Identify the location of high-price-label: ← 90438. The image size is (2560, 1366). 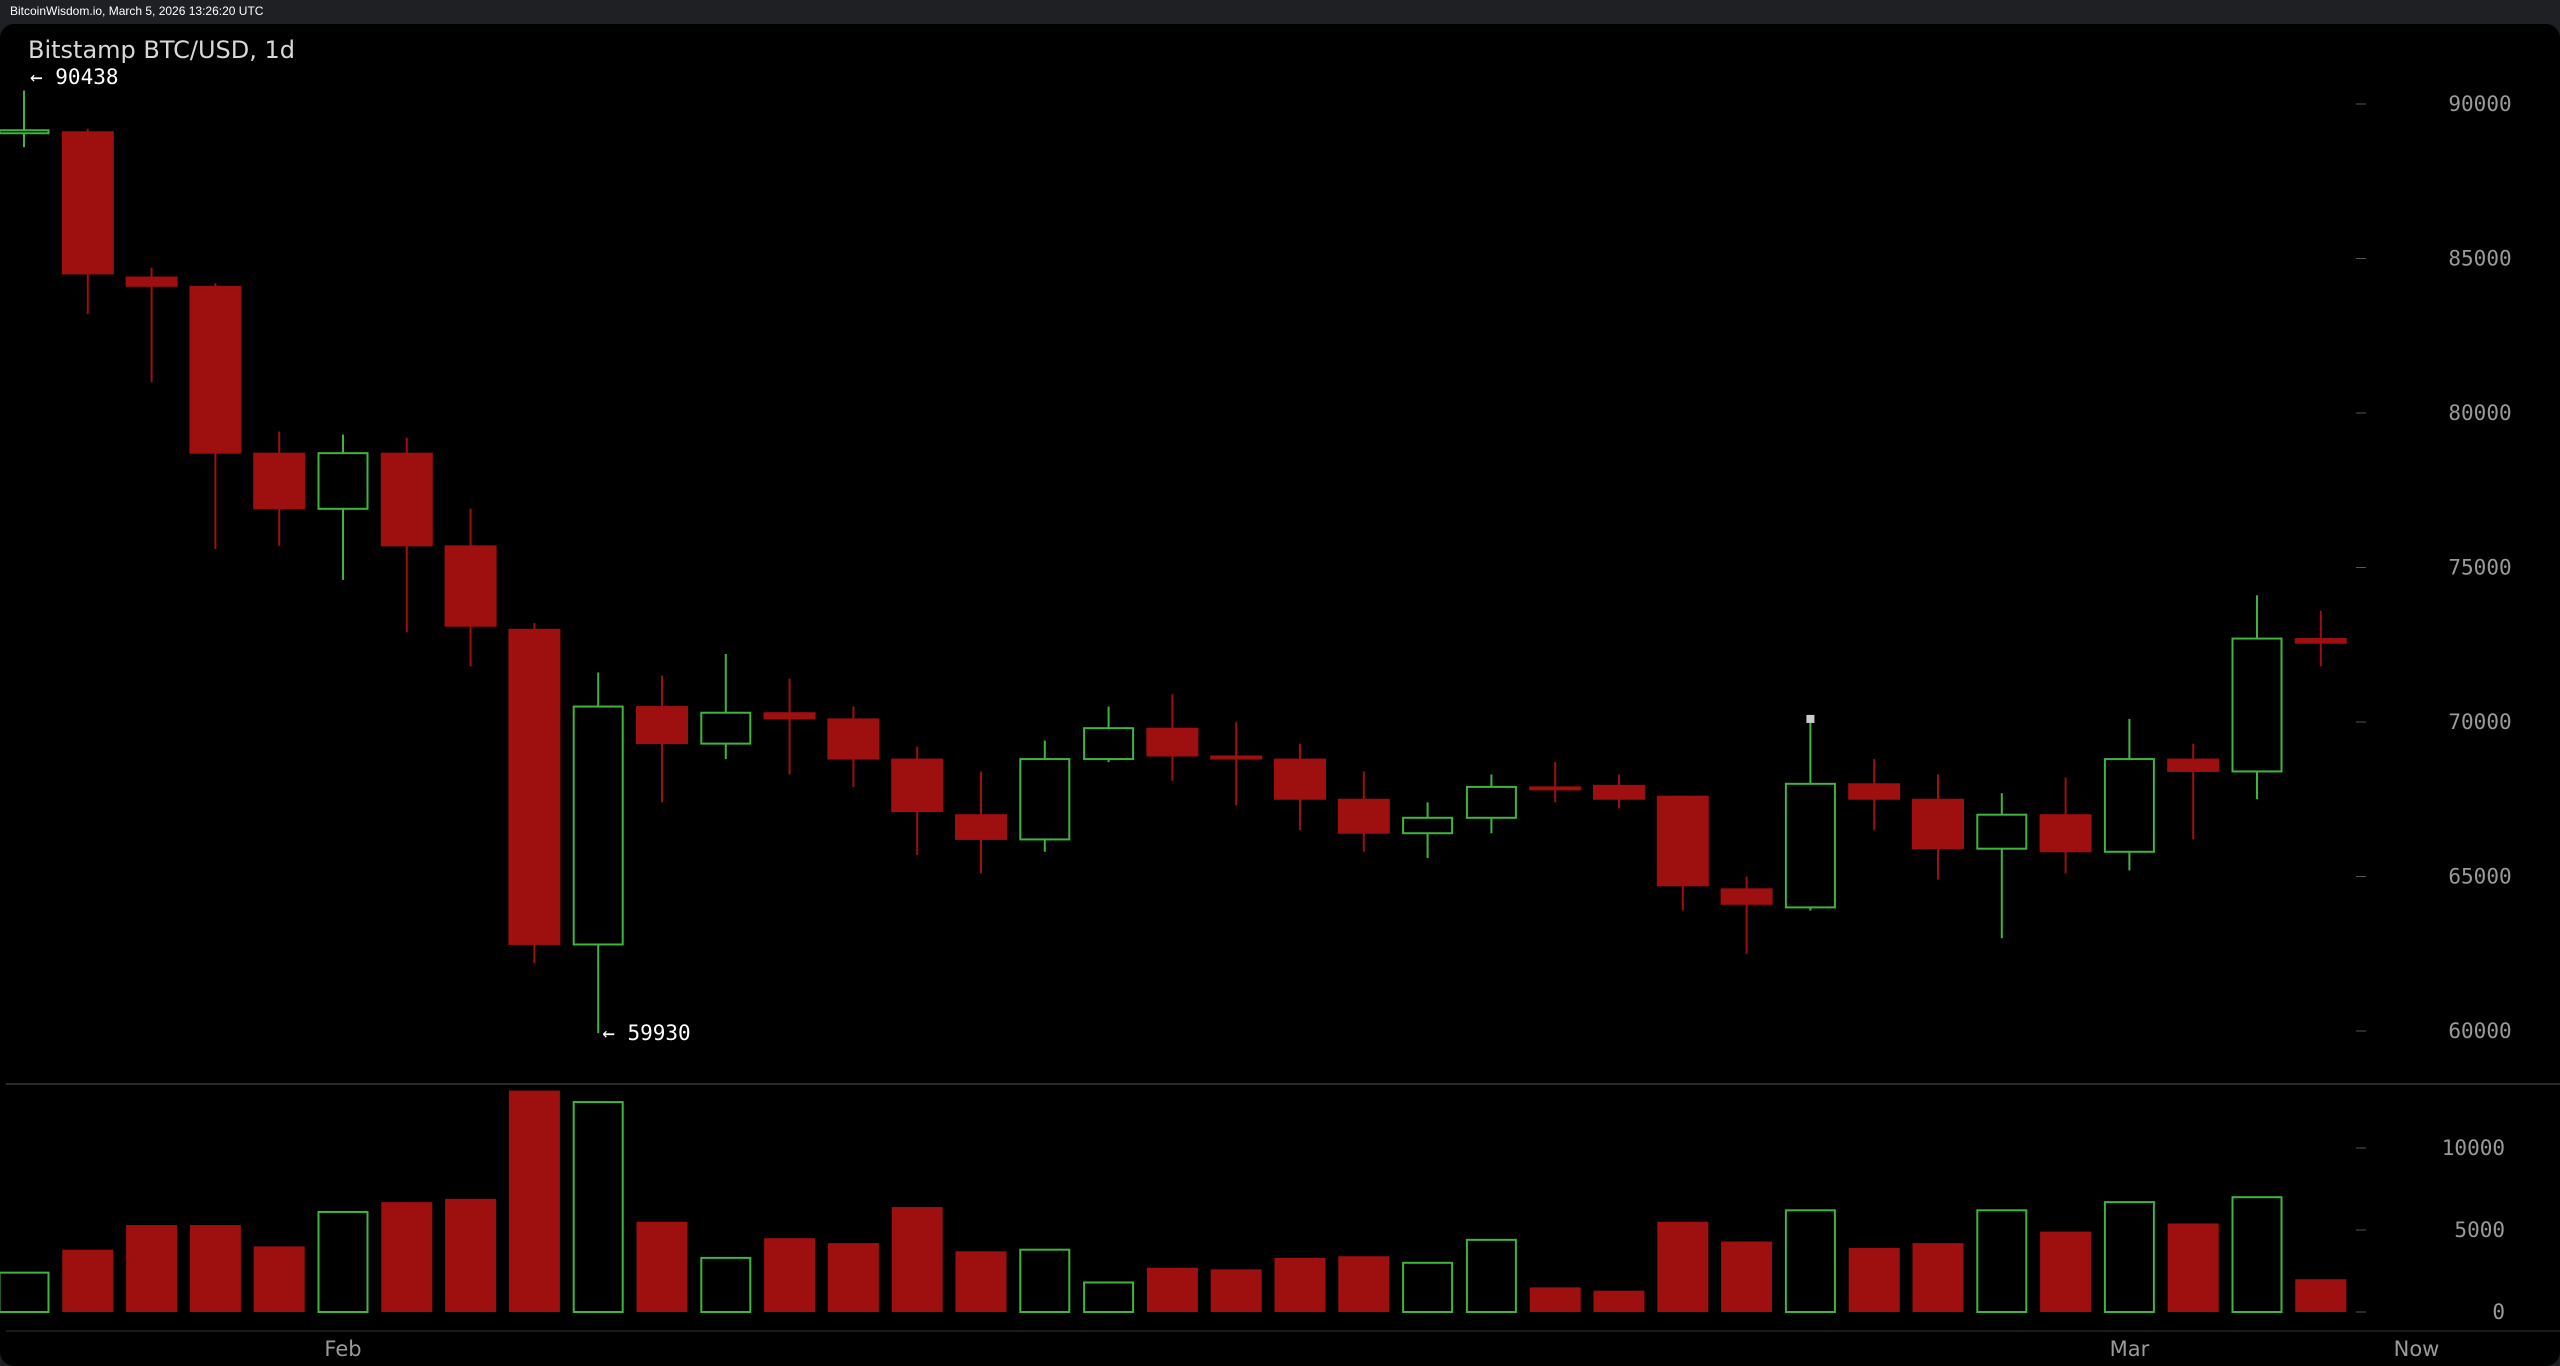
(74, 77).